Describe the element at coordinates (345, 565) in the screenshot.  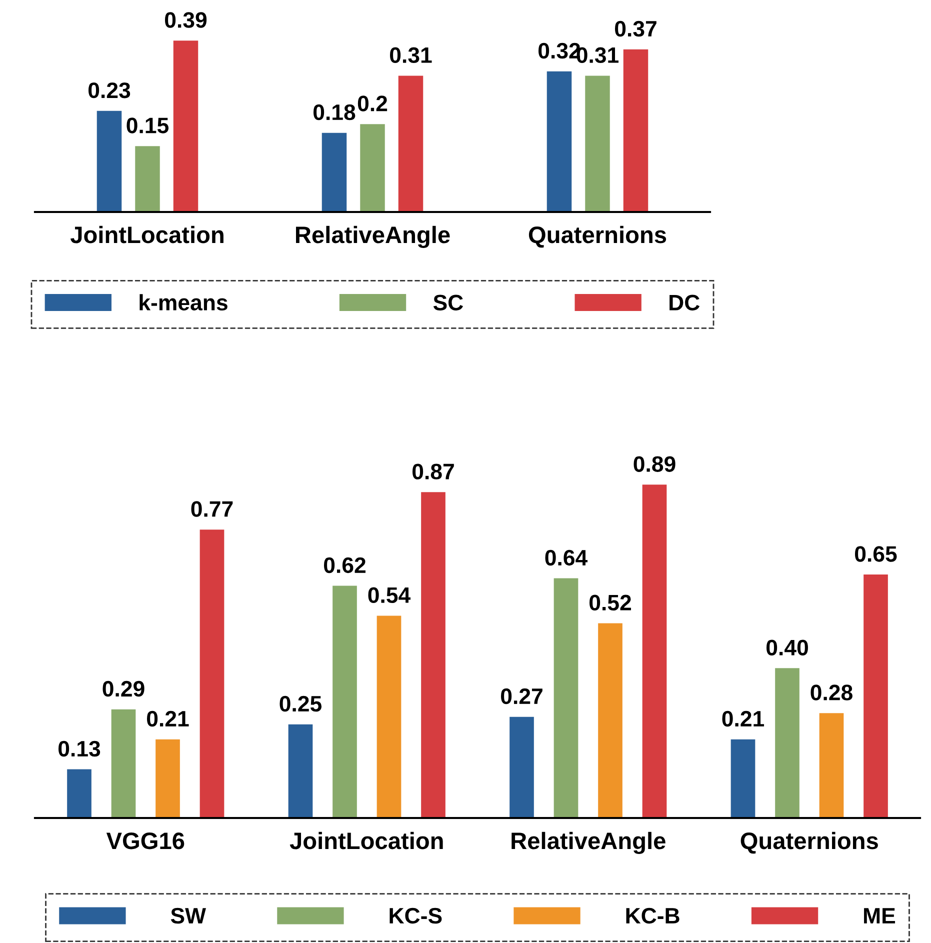
I see `data-label: 0.62` at that location.